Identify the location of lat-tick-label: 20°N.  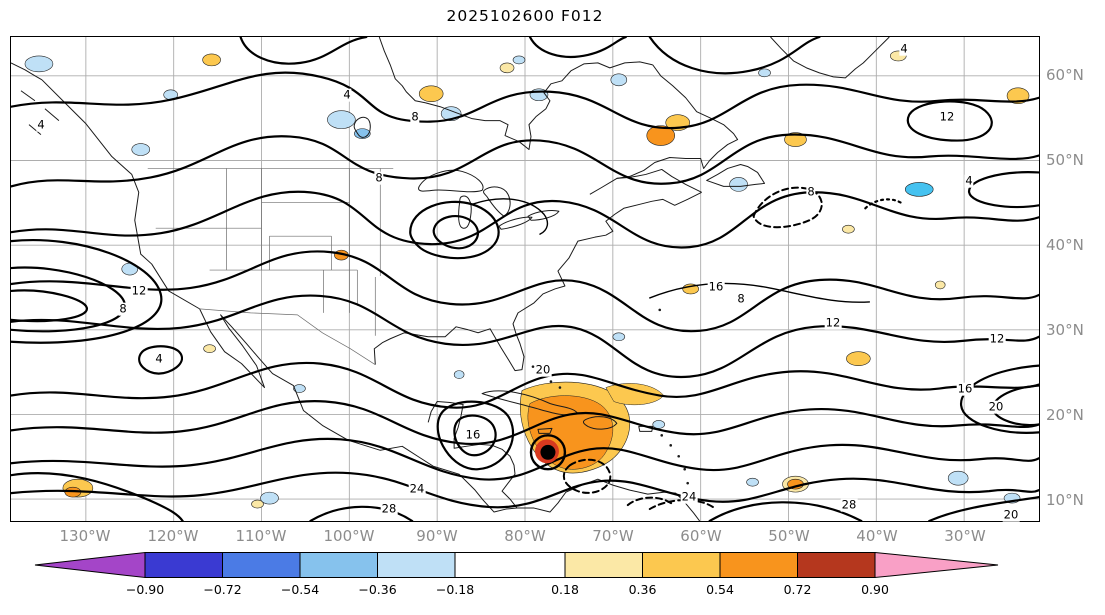
(1065, 415).